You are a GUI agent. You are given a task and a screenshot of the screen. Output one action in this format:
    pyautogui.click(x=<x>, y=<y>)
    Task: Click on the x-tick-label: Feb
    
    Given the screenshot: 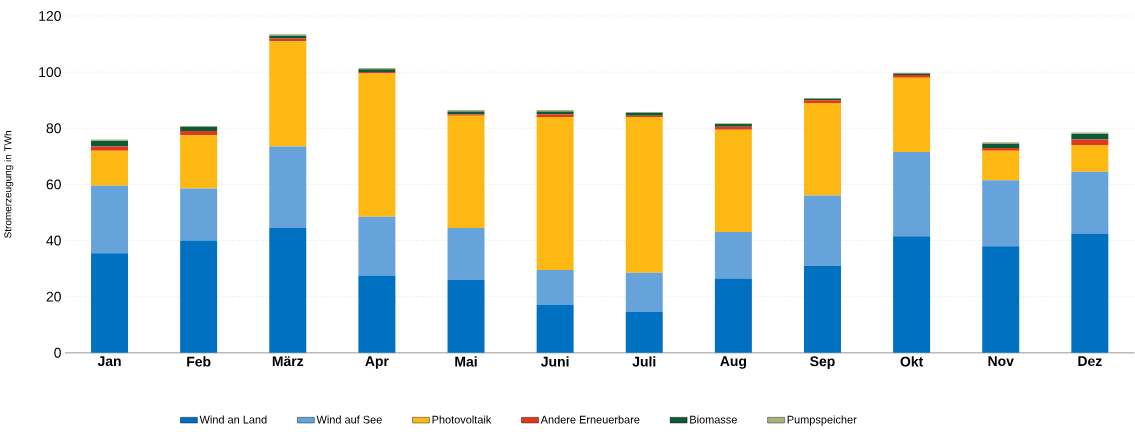 What is the action you would take?
    pyautogui.click(x=199, y=361)
    